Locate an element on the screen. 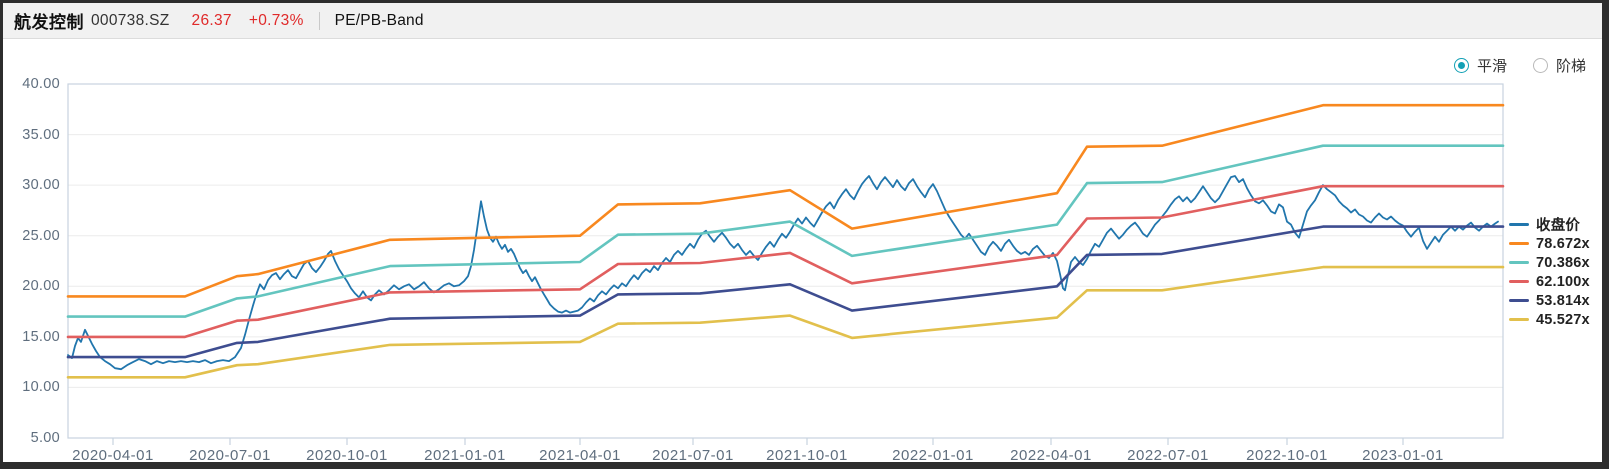 The width and height of the screenshot is (1609, 469). x-tick-label: 2020-10-01 is located at coordinates (347, 455).